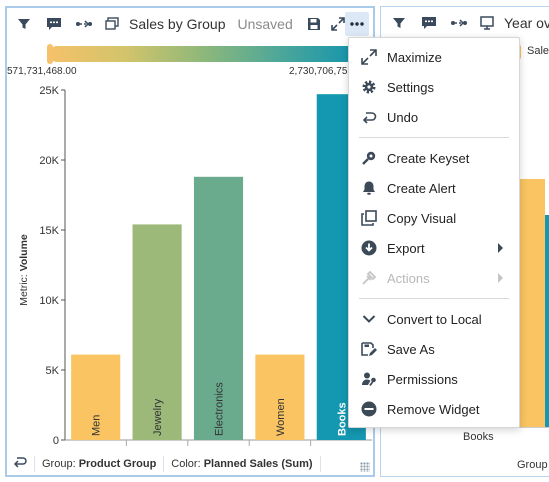  I want to click on bar-label: Books, so click(342, 419).